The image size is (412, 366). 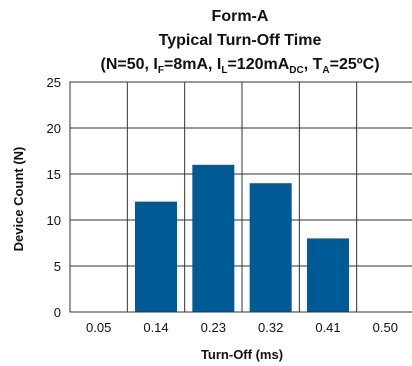 I want to click on y-tick-label: 5, so click(x=57, y=266).